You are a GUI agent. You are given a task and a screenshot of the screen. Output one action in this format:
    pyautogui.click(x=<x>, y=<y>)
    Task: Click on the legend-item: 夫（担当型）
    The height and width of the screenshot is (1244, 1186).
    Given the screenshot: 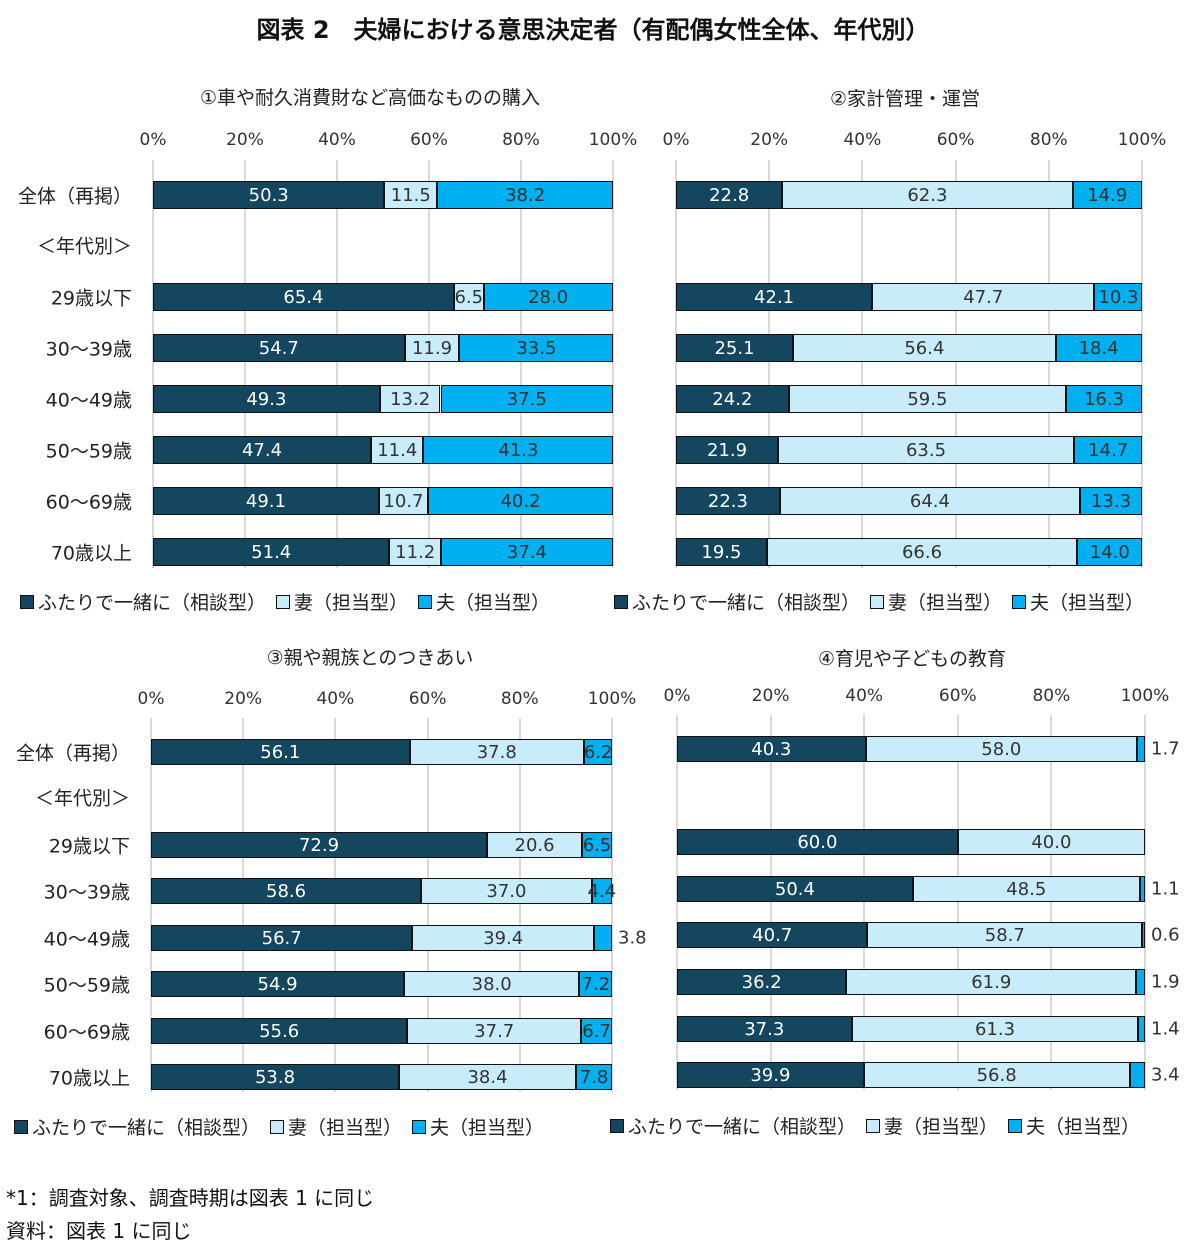 What is the action you would take?
    pyautogui.click(x=478, y=1126)
    